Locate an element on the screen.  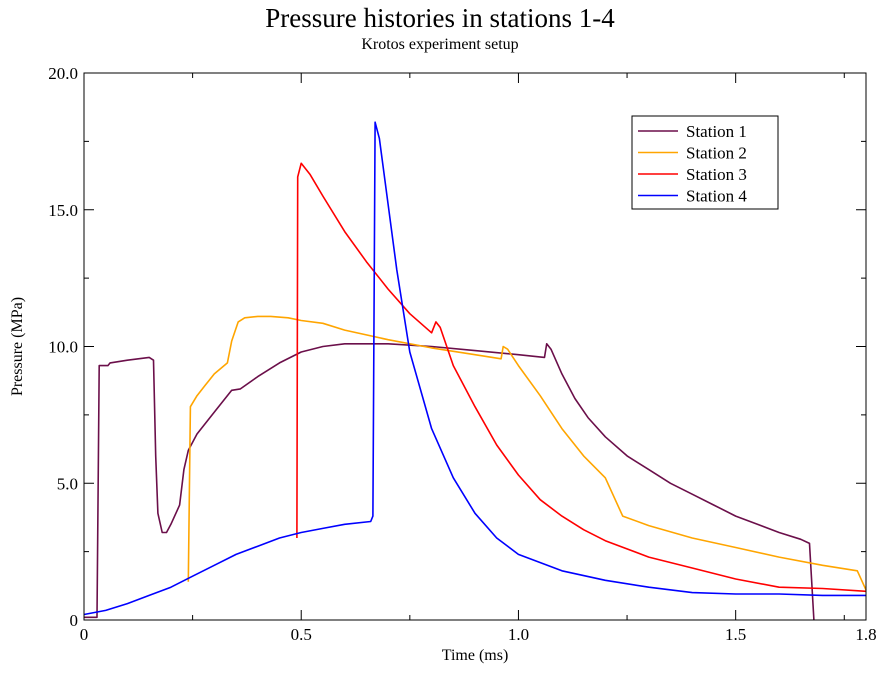
y-tick-label: 20.0 is located at coordinates (63, 73).